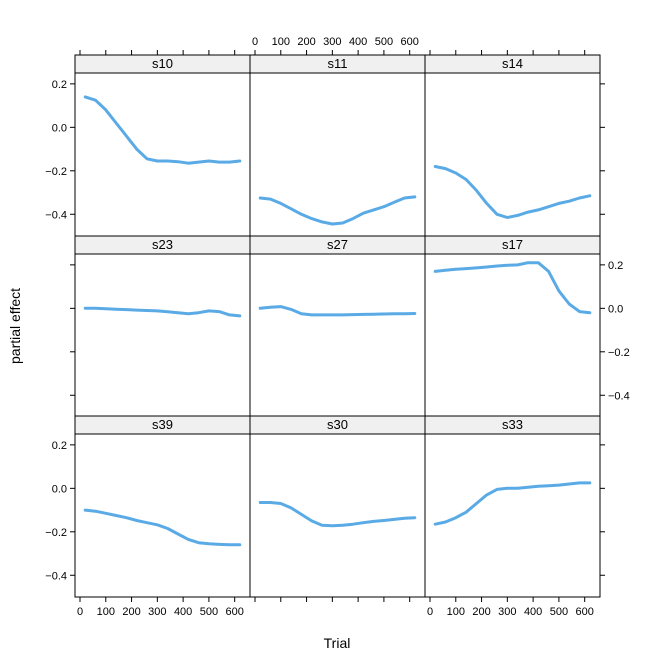 The image size is (664, 664). Describe the element at coordinates (337, 335) in the screenshot. I see `plot-area-s27` at that location.